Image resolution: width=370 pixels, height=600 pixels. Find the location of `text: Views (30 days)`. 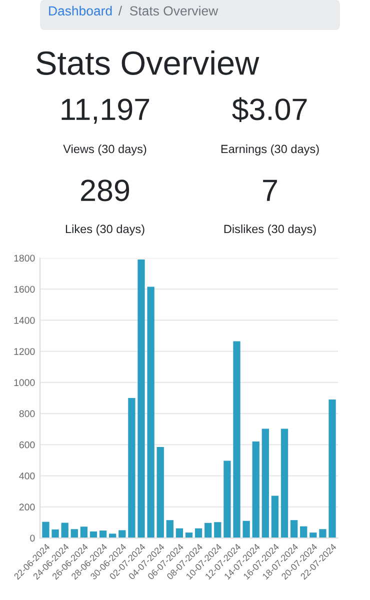

text: Views (30 days) is located at coordinates (104, 150).